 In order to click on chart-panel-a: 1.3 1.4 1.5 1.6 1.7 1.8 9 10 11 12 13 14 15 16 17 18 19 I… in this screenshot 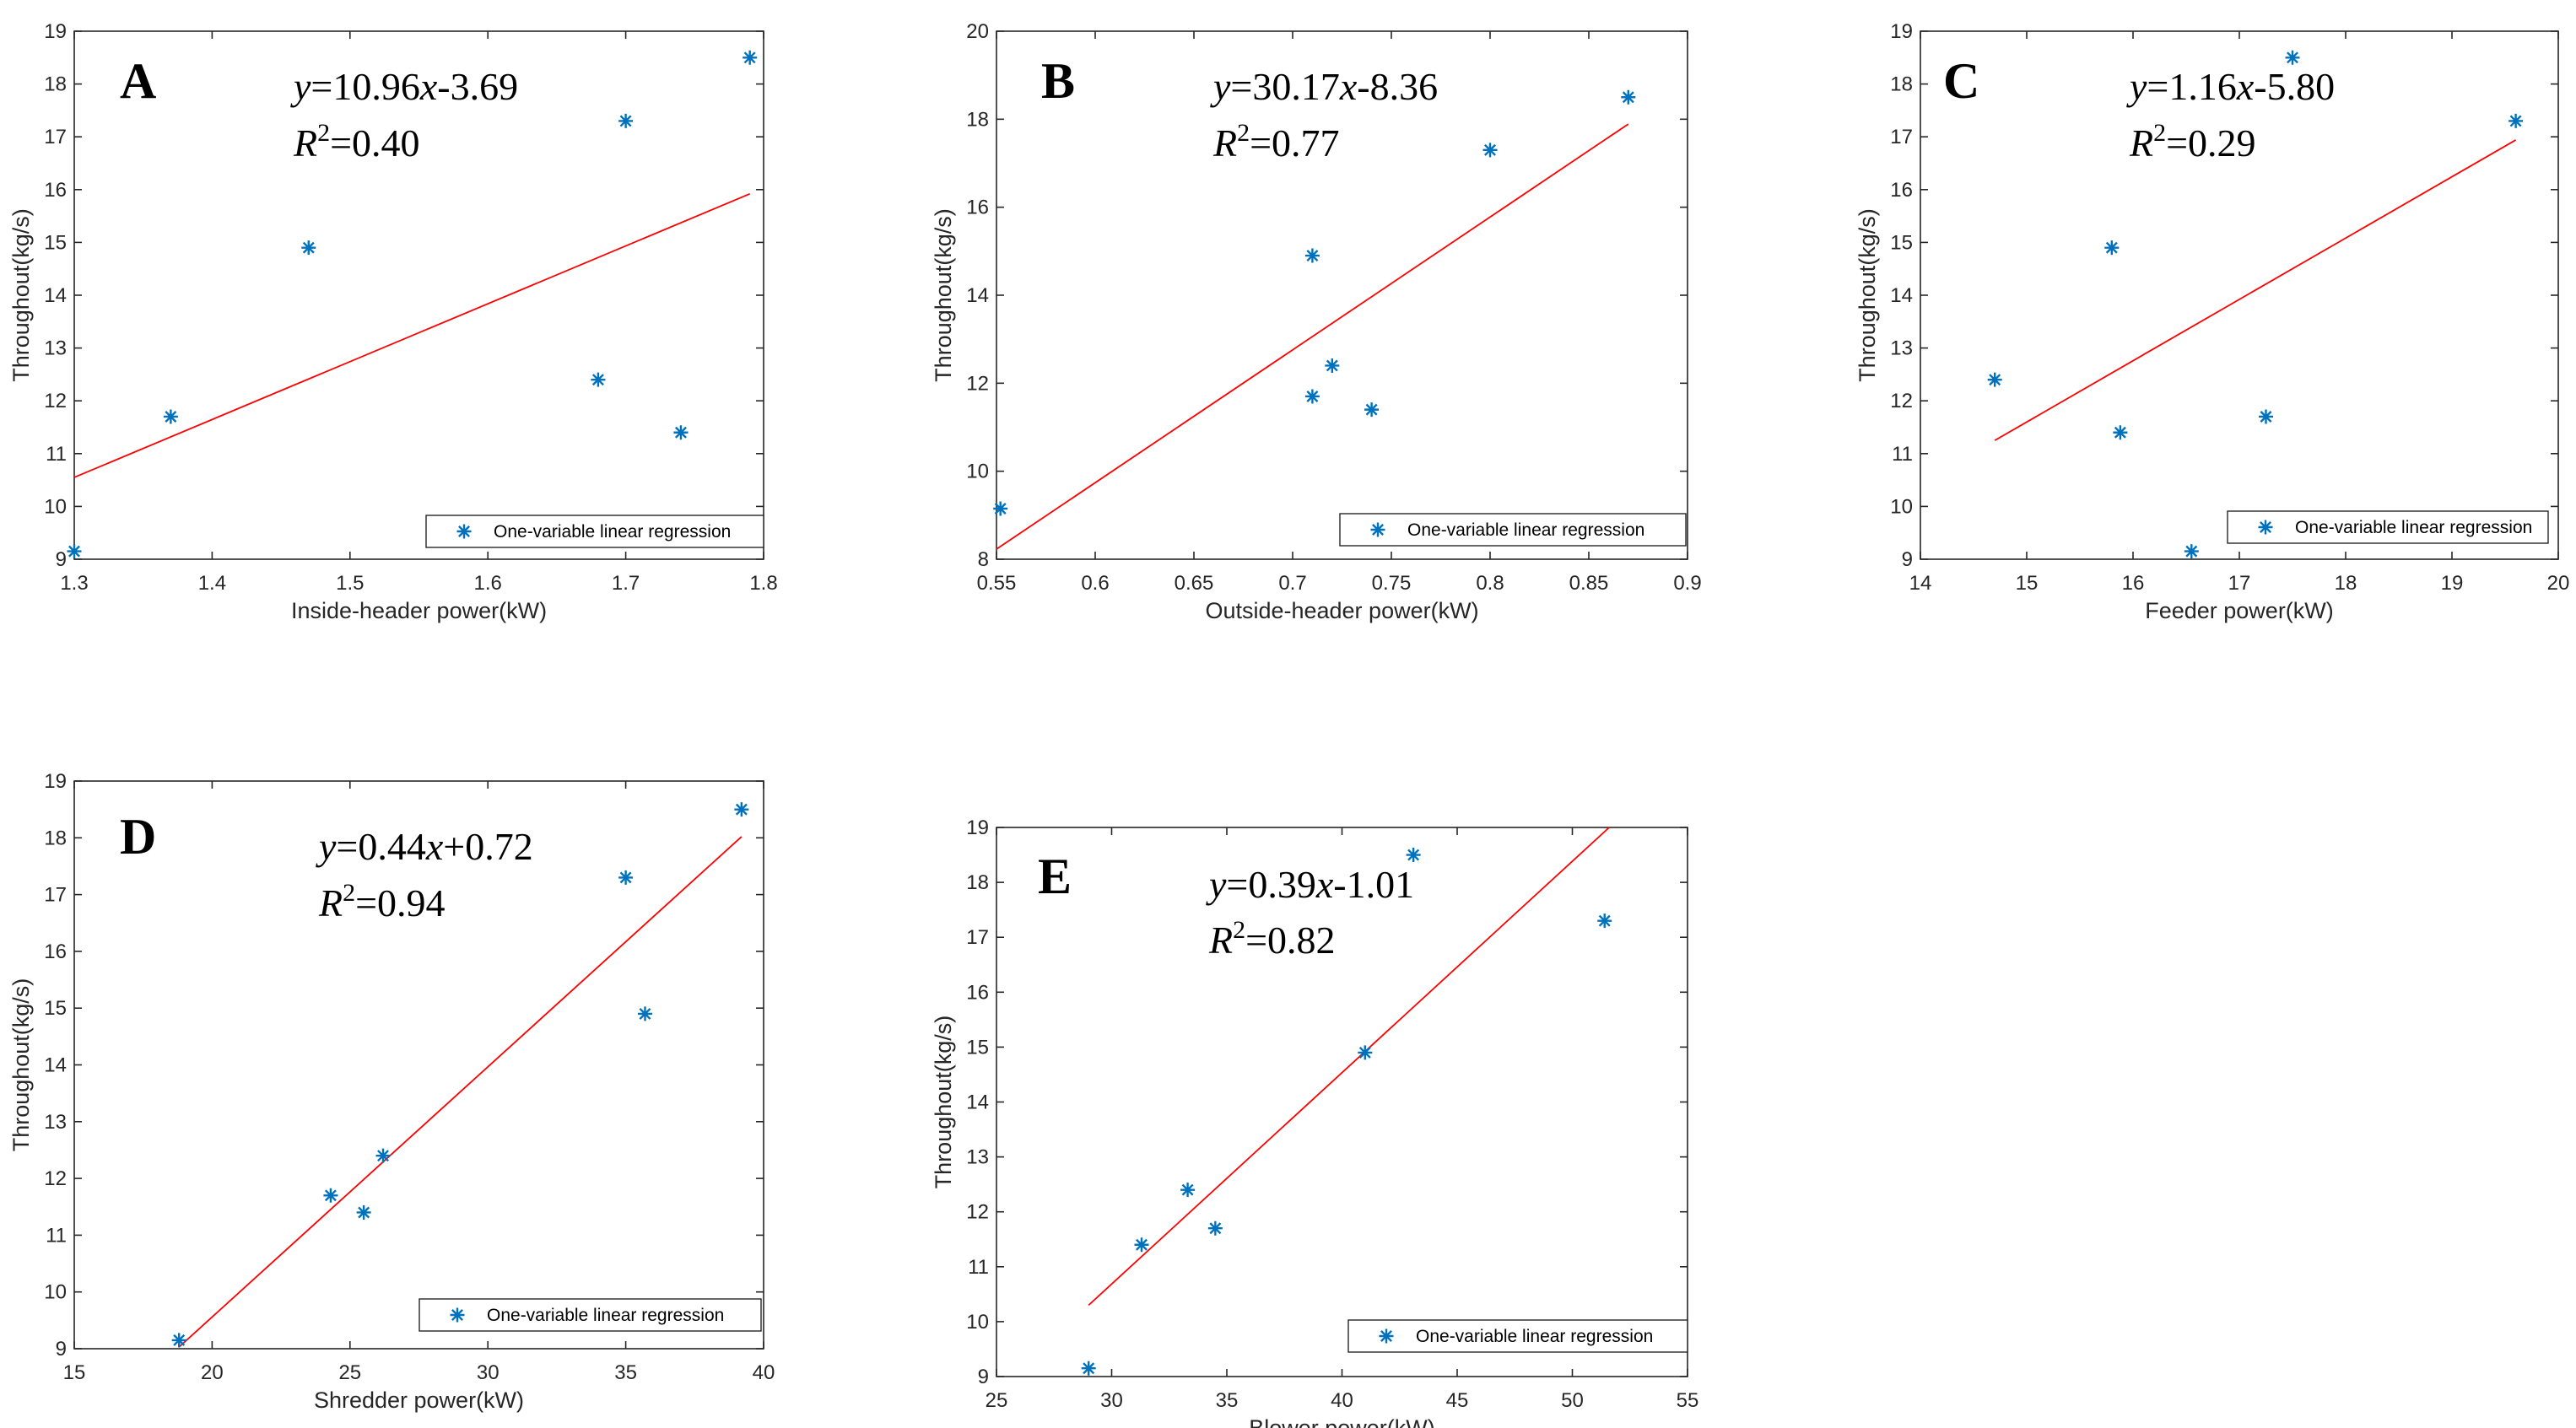, I will do `click(393, 321)`.